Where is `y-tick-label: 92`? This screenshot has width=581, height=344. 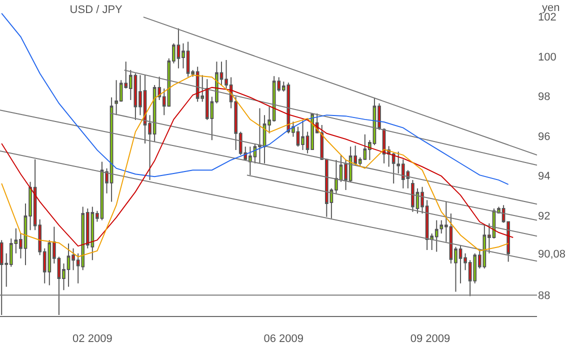 y-tick-label: 92 is located at coordinates (544, 216).